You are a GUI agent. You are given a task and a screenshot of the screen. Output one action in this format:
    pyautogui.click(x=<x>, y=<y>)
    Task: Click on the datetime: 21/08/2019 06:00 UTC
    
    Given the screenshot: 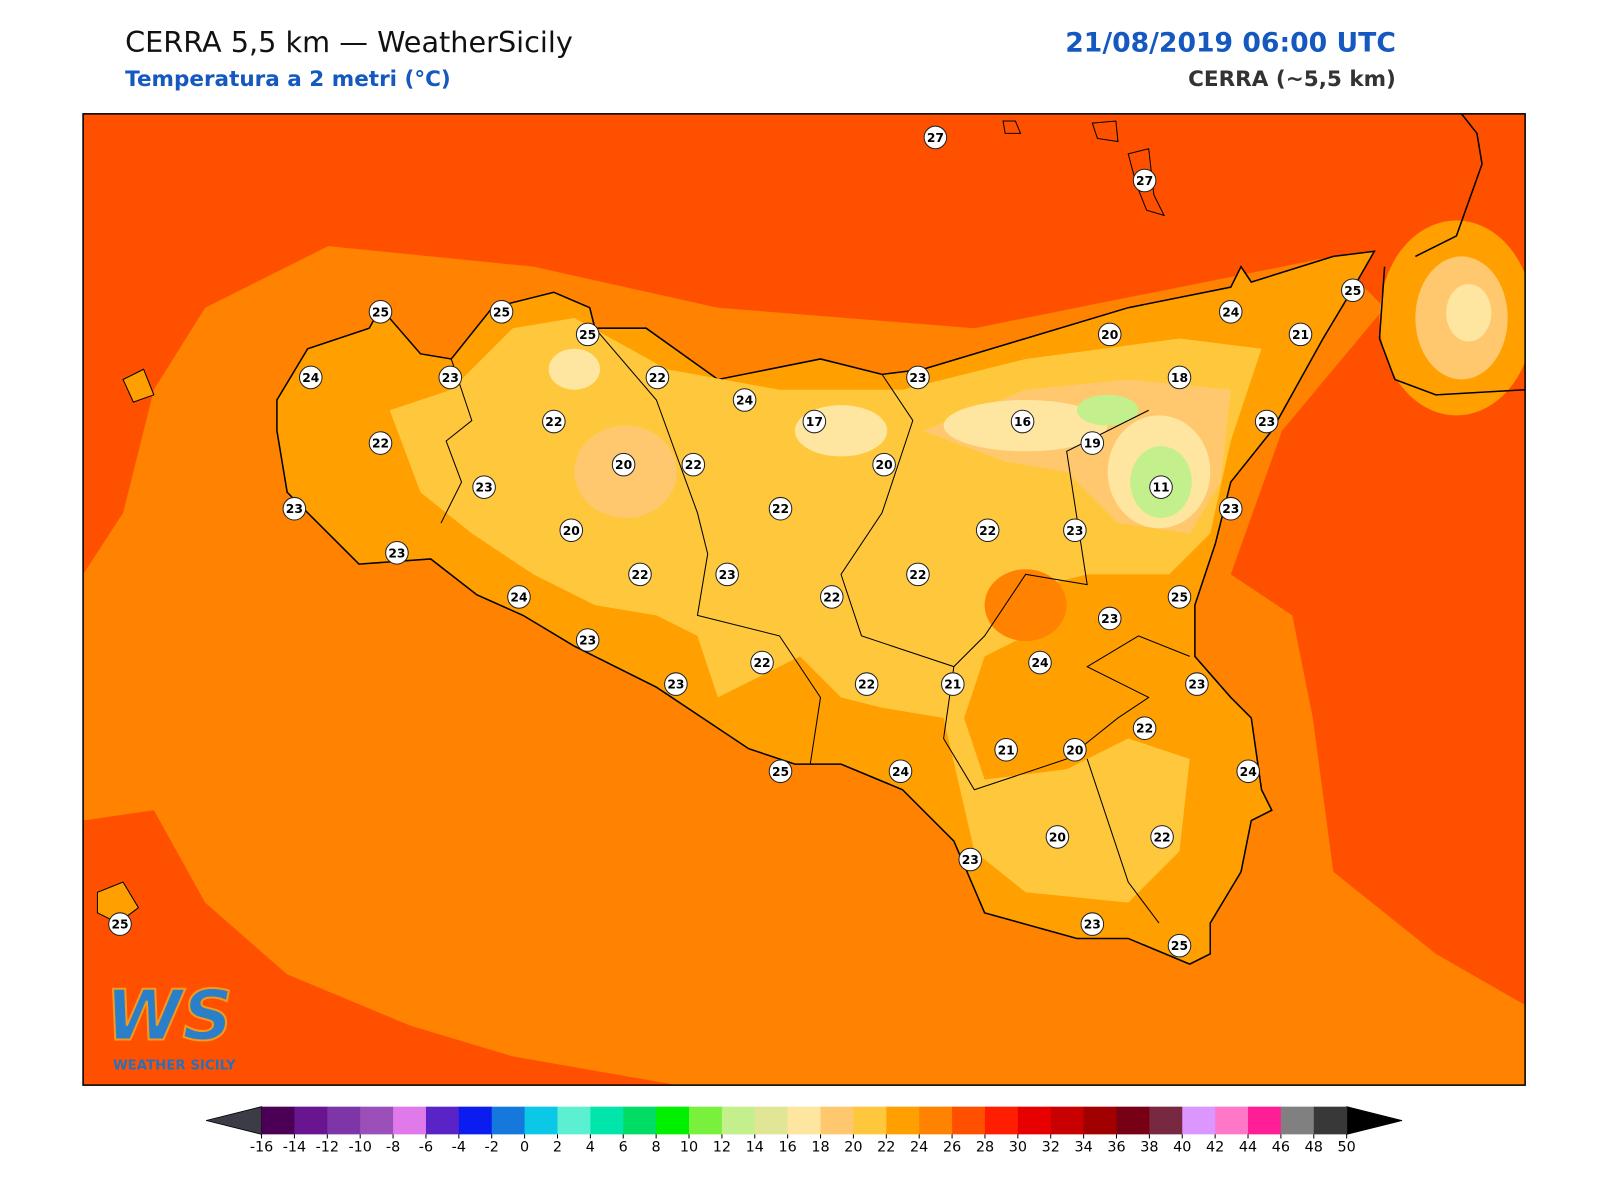 What is the action you would take?
    pyautogui.click(x=1230, y=43)
    